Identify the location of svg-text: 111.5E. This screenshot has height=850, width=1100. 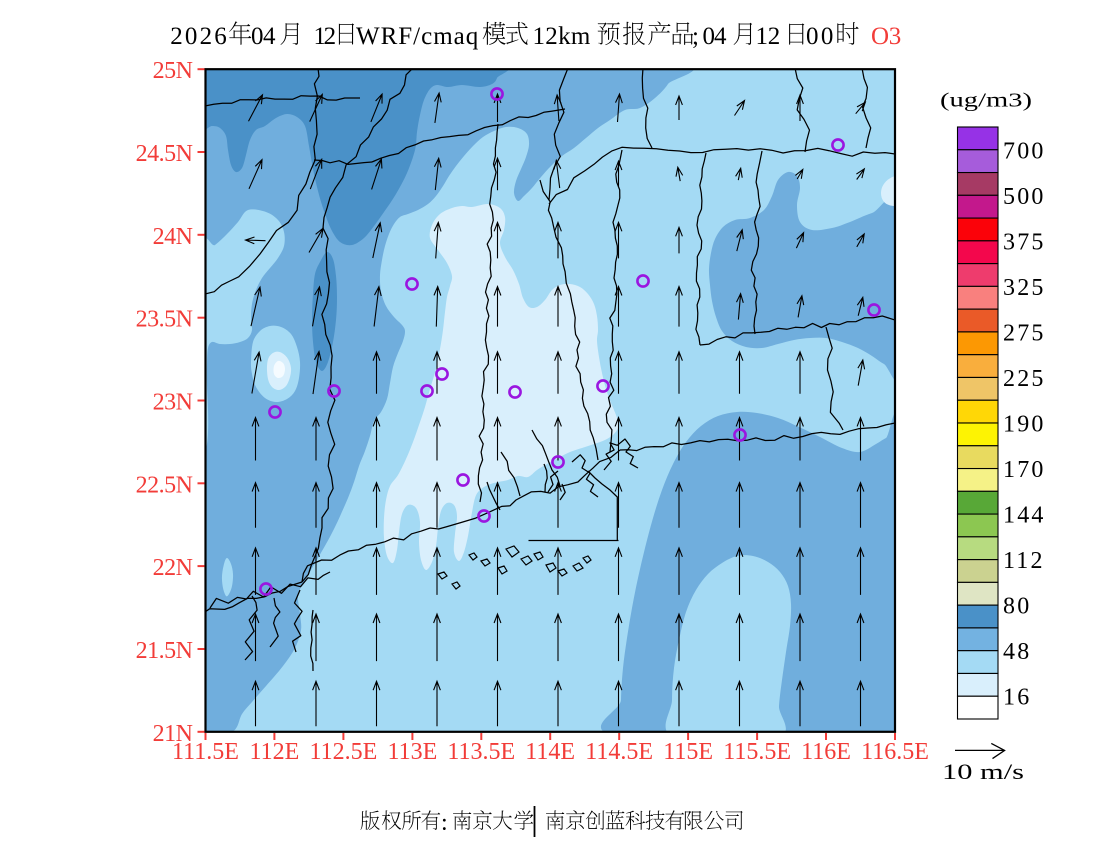
(205, 752).